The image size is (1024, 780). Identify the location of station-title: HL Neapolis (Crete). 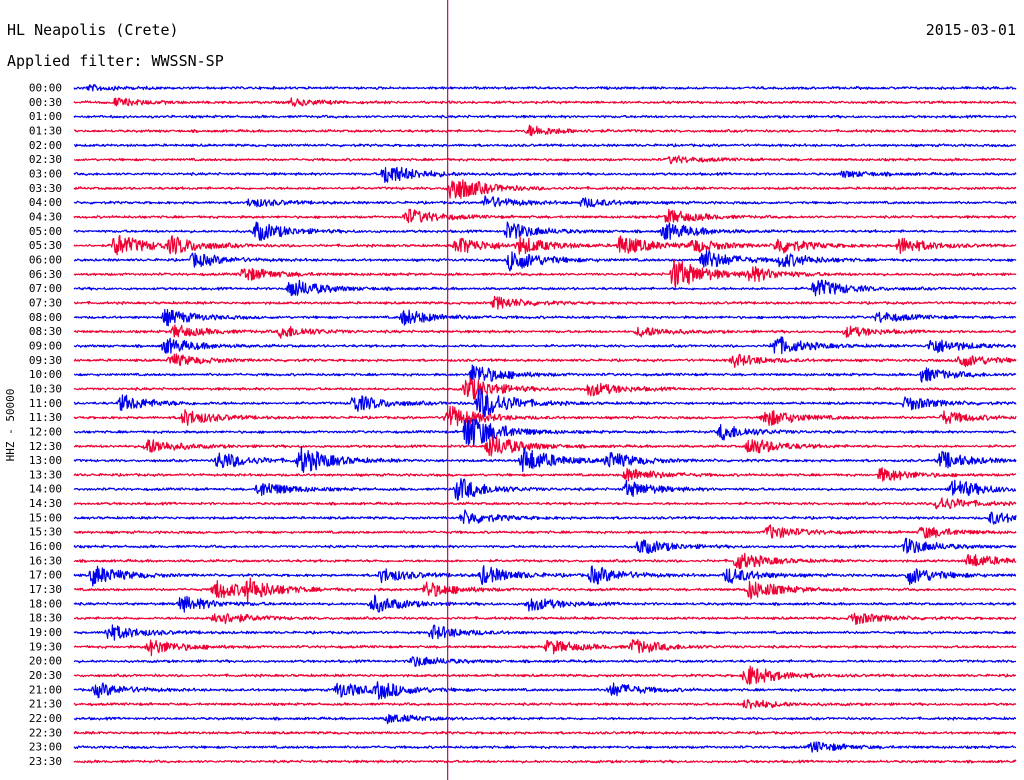
(93, 30).